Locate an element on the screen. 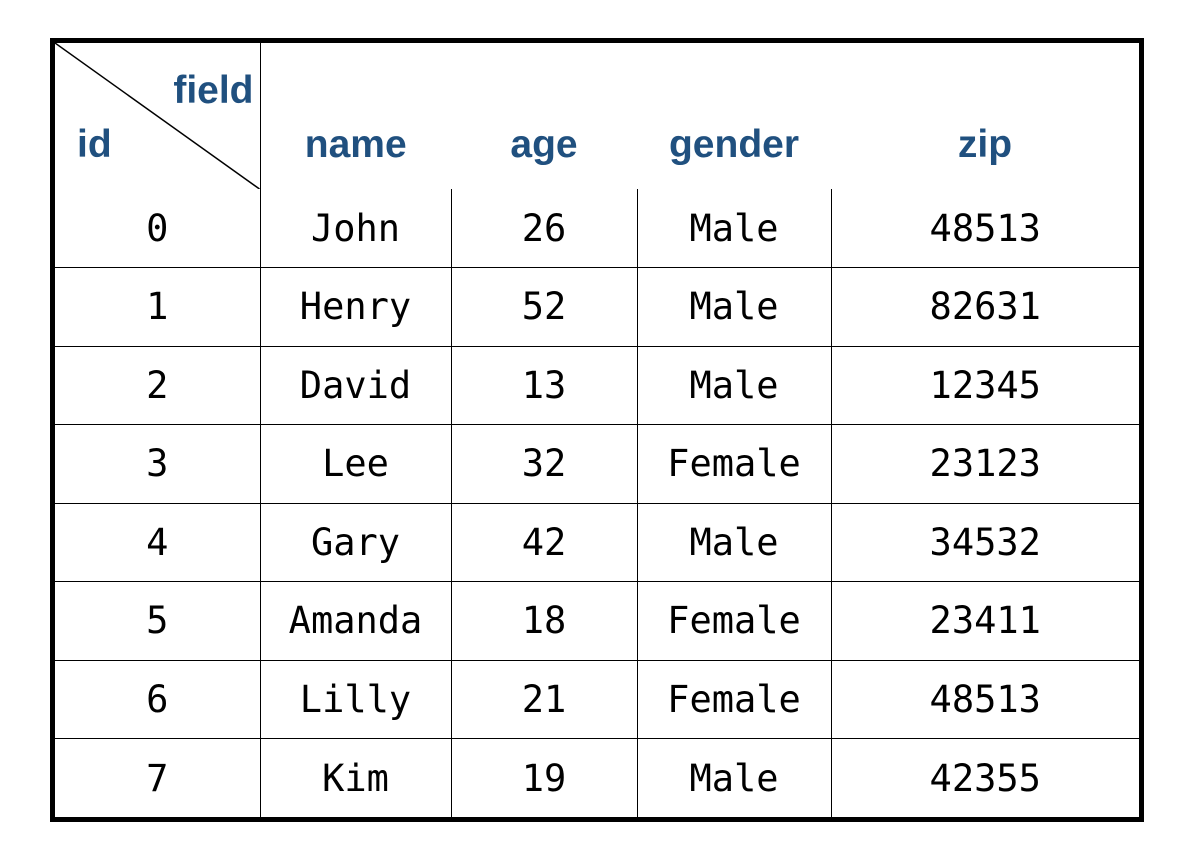 This screenshot has height=862, width=1192. corner-header-cell: field id is located at coordinates (158, 116).